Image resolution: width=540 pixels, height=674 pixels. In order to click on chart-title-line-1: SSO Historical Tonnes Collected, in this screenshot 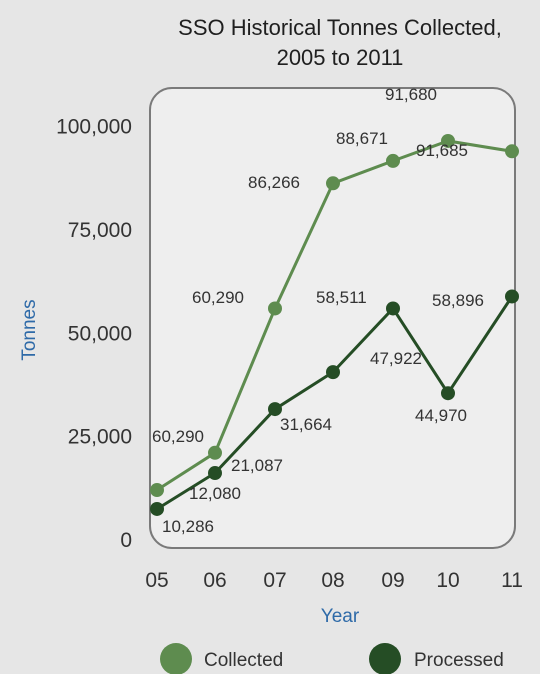, I will do `click(340, 27)`.